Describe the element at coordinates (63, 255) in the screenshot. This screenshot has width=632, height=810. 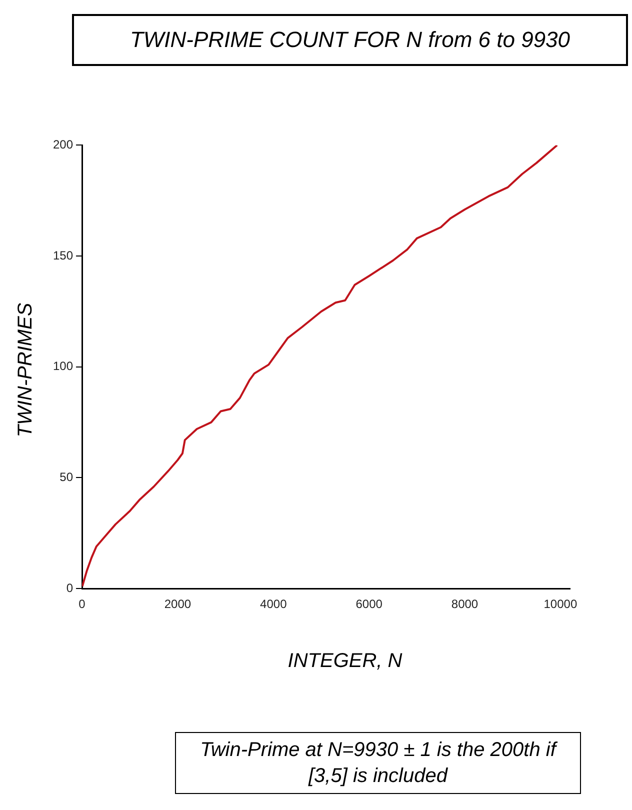
I see `y-tick-label: 150` at that location.